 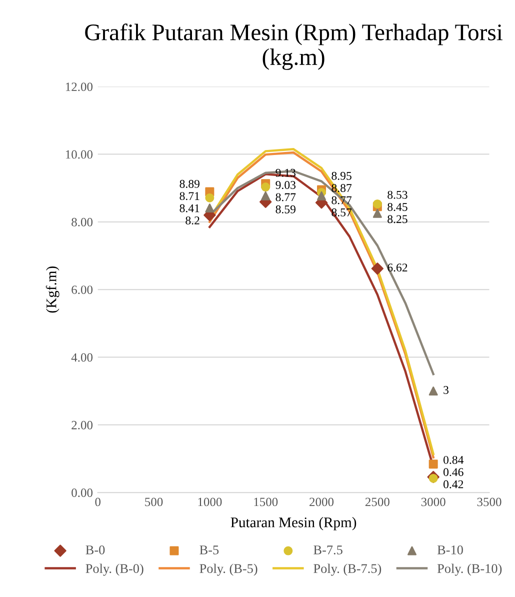 I want to click on y-tick-label: 0.00, so click(x=82, y=493).